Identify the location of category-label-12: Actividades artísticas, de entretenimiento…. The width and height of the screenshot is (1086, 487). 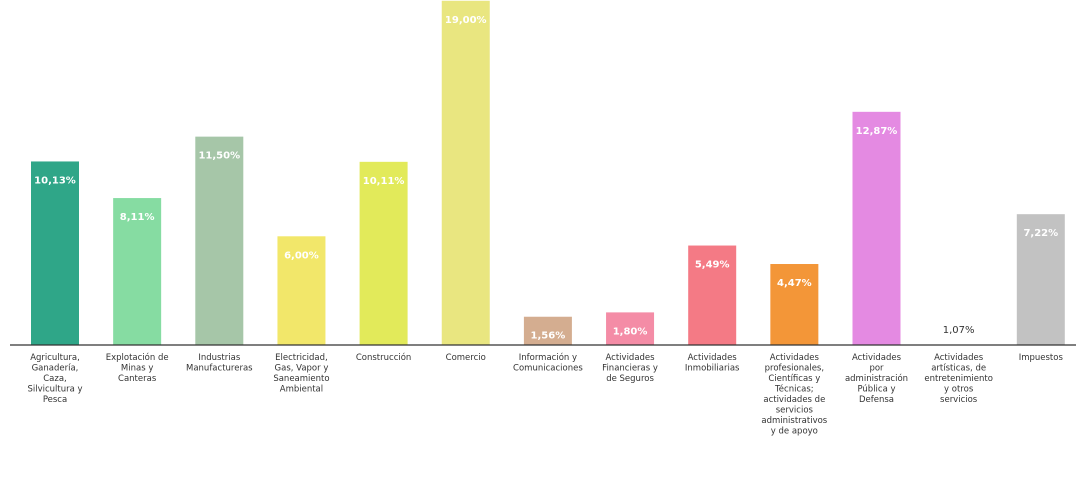
(958, 379).